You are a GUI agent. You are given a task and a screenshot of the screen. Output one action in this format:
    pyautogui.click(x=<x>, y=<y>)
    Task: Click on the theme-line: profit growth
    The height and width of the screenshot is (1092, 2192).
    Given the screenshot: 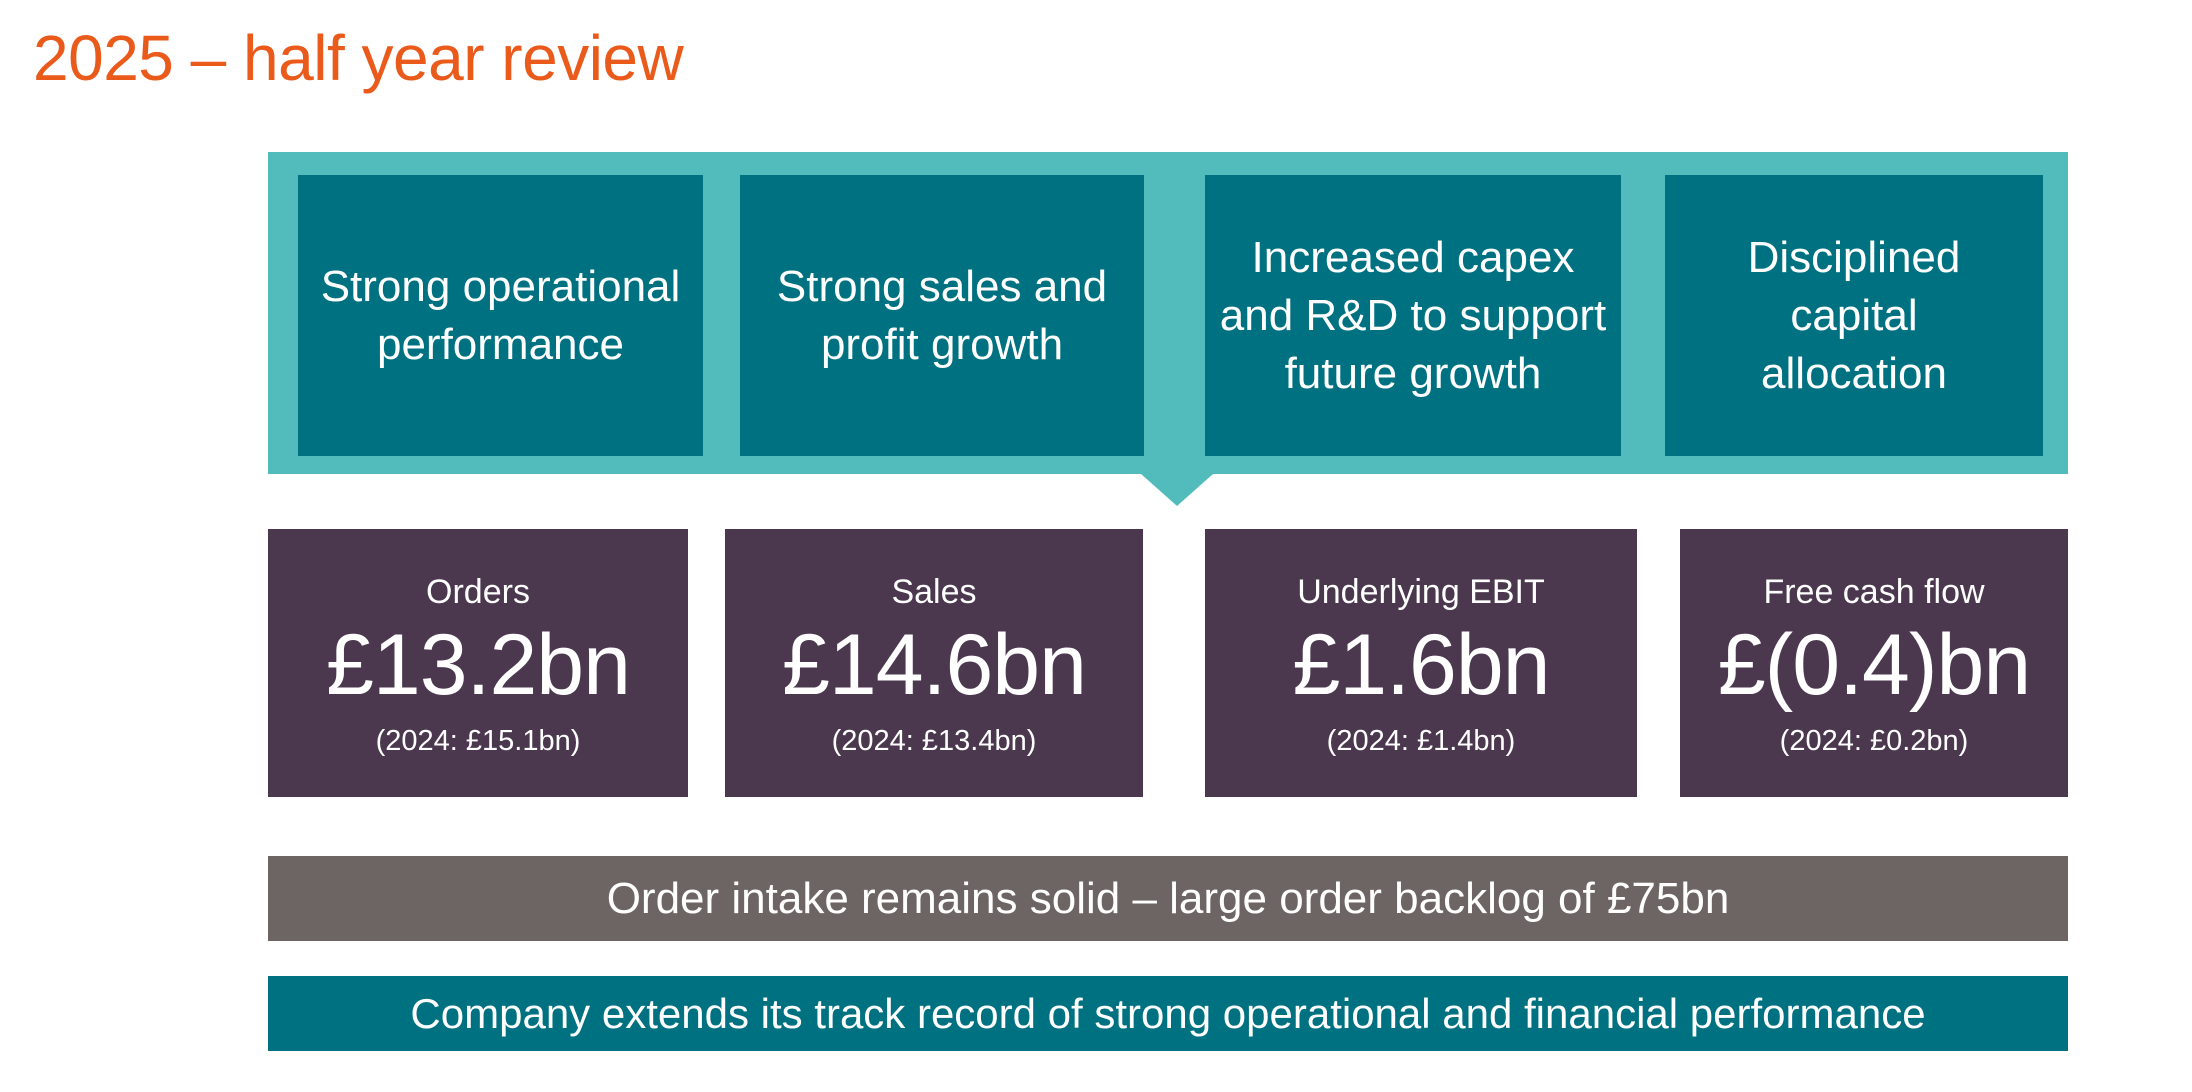 What is the action you would take?
    pyautogui.click(x=942, y=344)
    